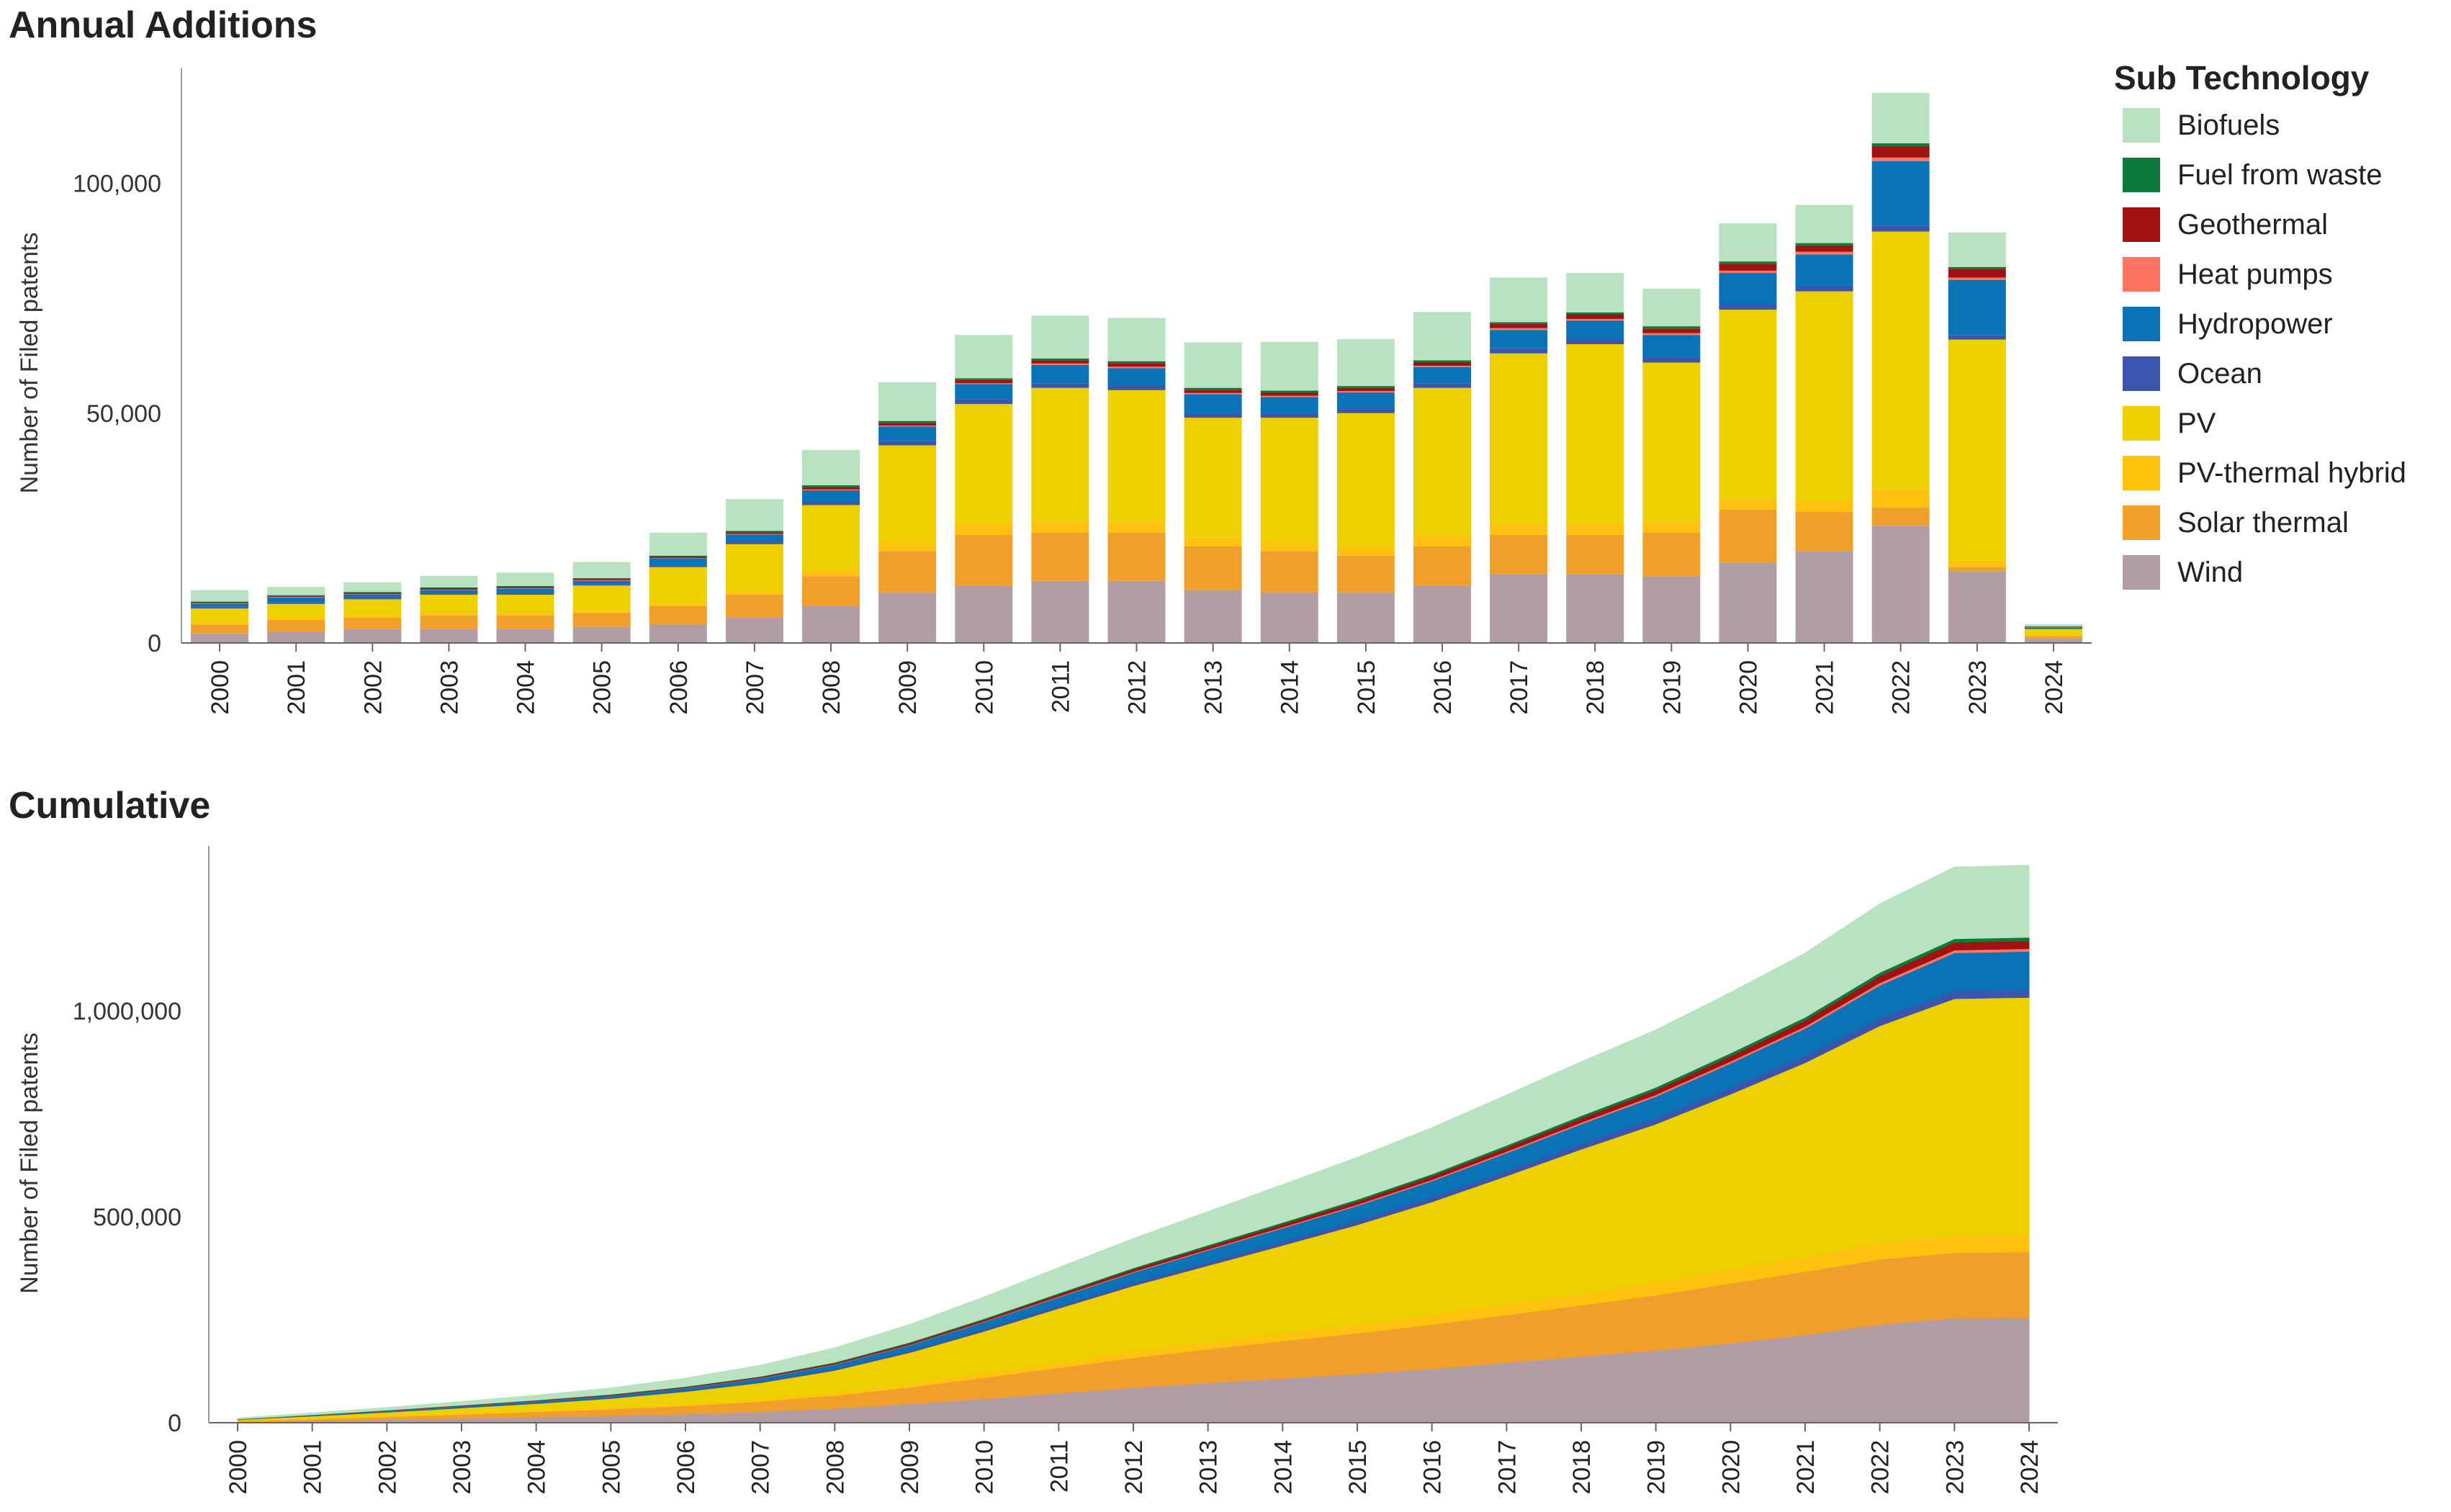 The height and width of the screenshot is (1512, 2451). Describe the element at coordinates (2280, 175) in the screenshot. I see `legend-label-fuel-from-waste: Fuel from waste` at that location.